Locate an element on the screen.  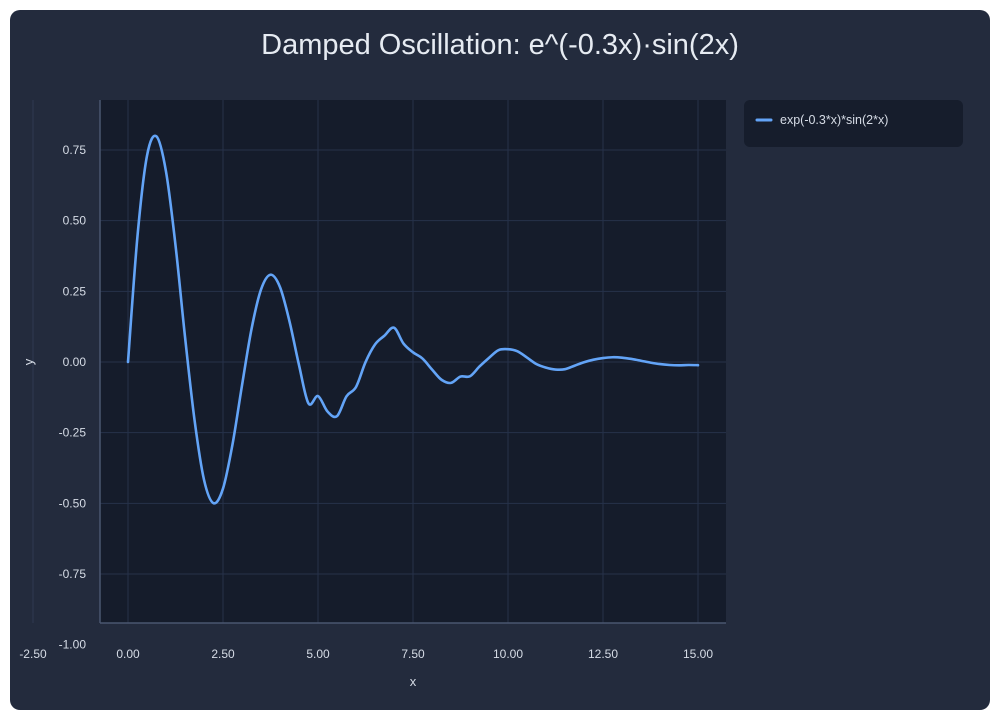
y-tick-label: 0.50 is located at coordinates (75, 221).